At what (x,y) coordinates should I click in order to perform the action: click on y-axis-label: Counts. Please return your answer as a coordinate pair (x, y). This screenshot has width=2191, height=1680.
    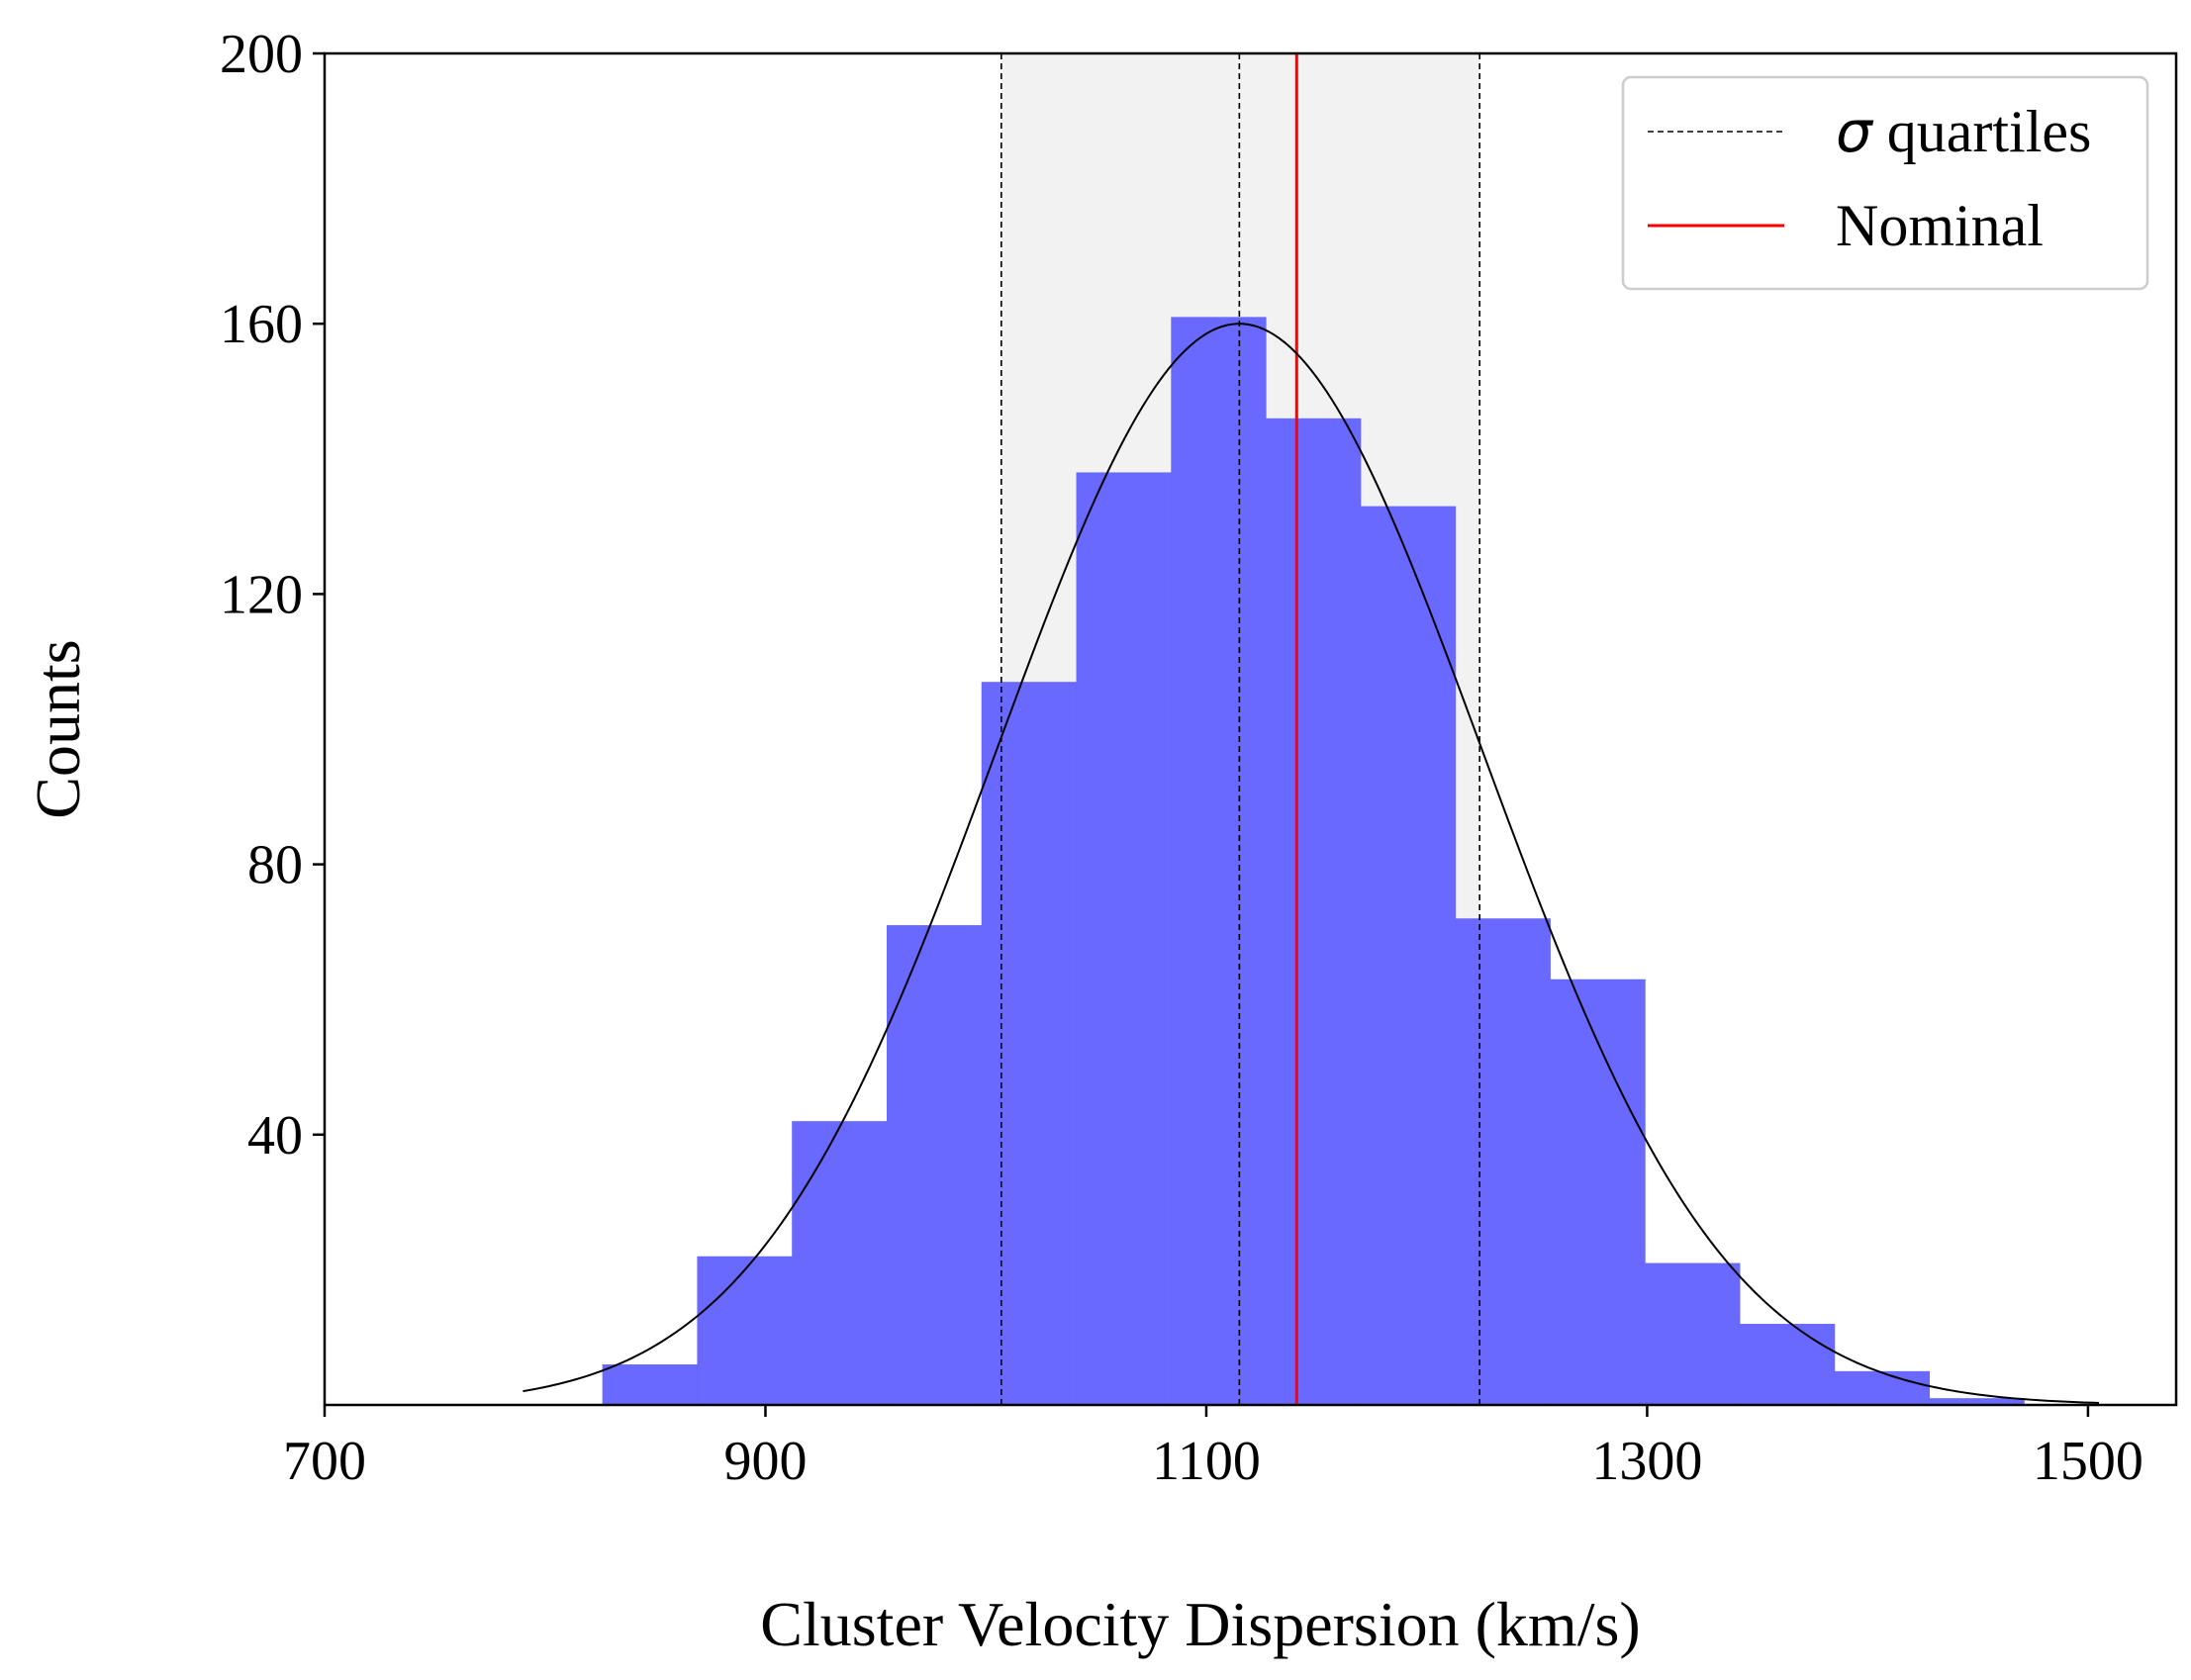
    Looking at the image, I should click on (58, 728).